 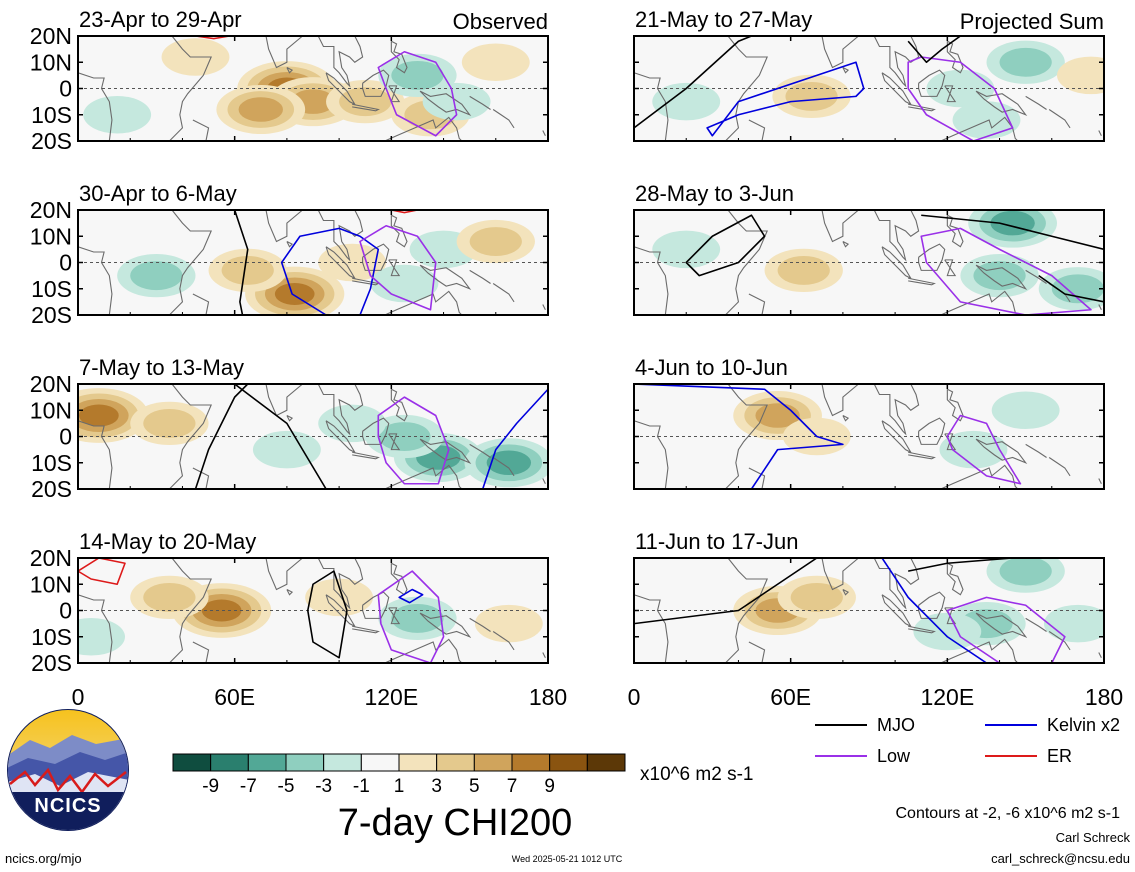 What do you see at coordinates (51, 315) in the screenshot?
I see `y-tick-label: 20S` at bounding box center [51, 315].